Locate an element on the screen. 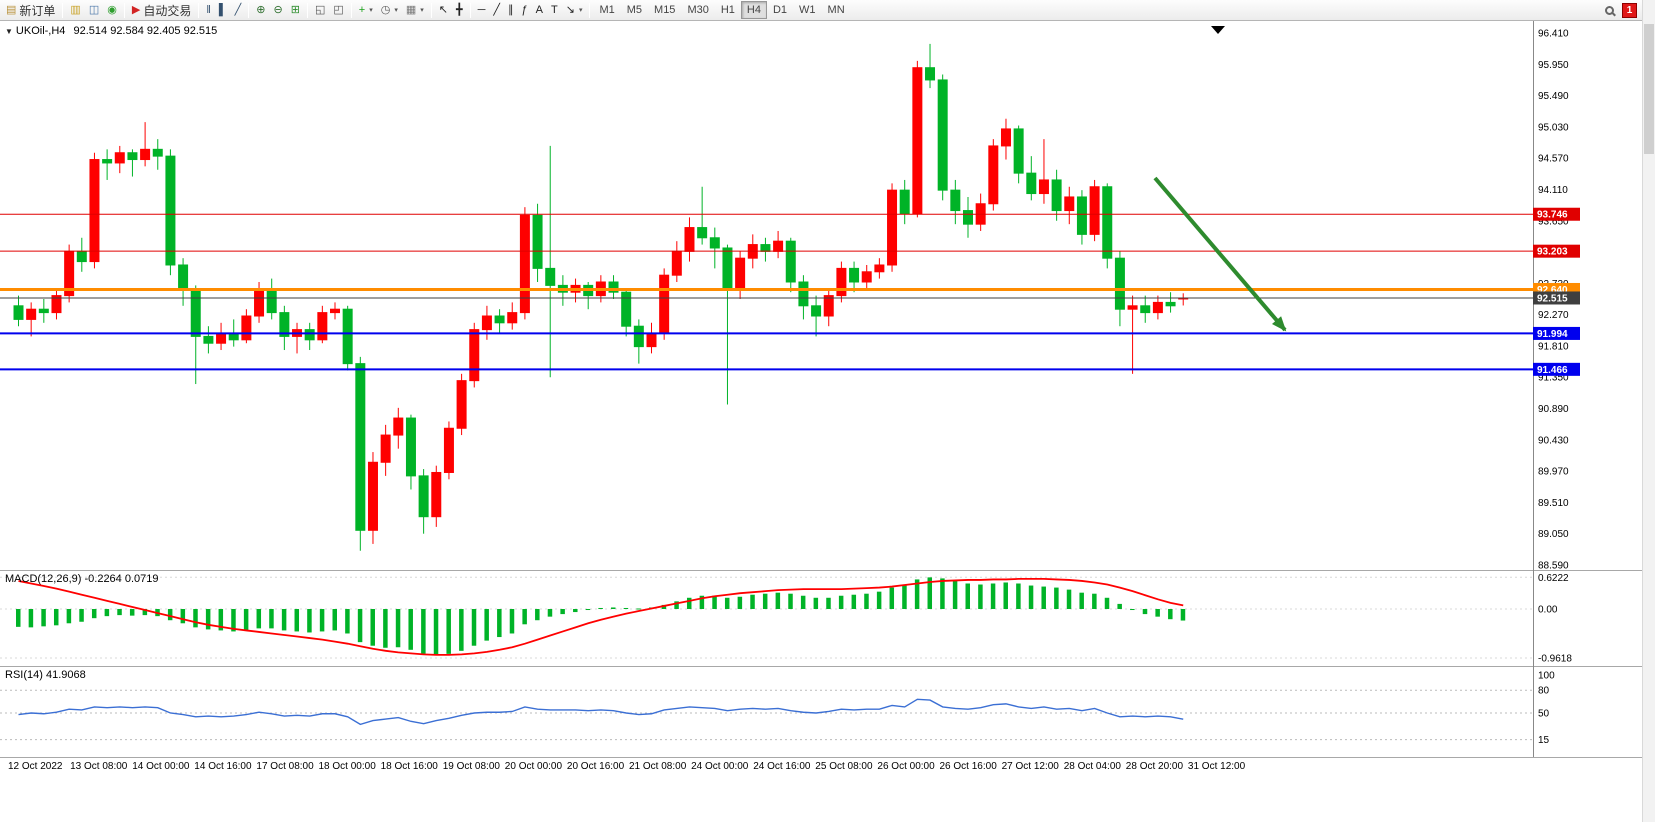 The width and height of the screenshot is (1655, 827). fibonacci-icon: ƒ is located at coordinates (525, 10).